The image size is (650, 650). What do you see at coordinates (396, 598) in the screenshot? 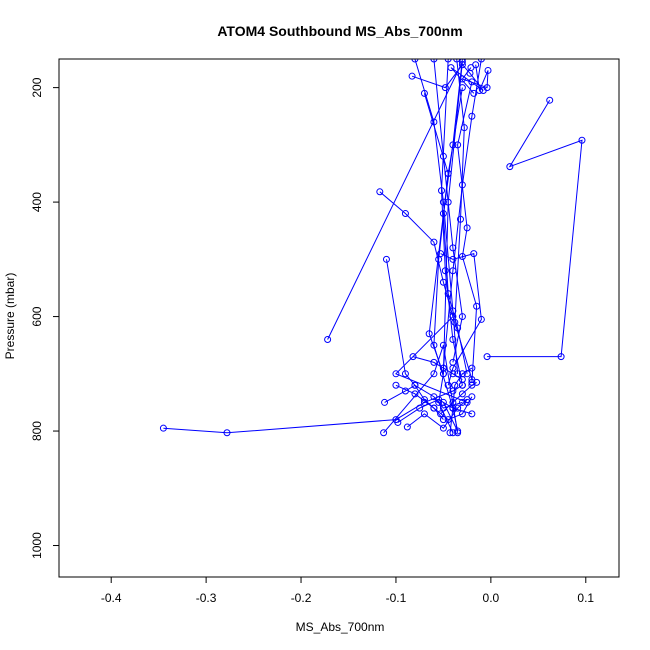
I see `x-tick-label-3: -0.1` at bounding box center [396, 598].